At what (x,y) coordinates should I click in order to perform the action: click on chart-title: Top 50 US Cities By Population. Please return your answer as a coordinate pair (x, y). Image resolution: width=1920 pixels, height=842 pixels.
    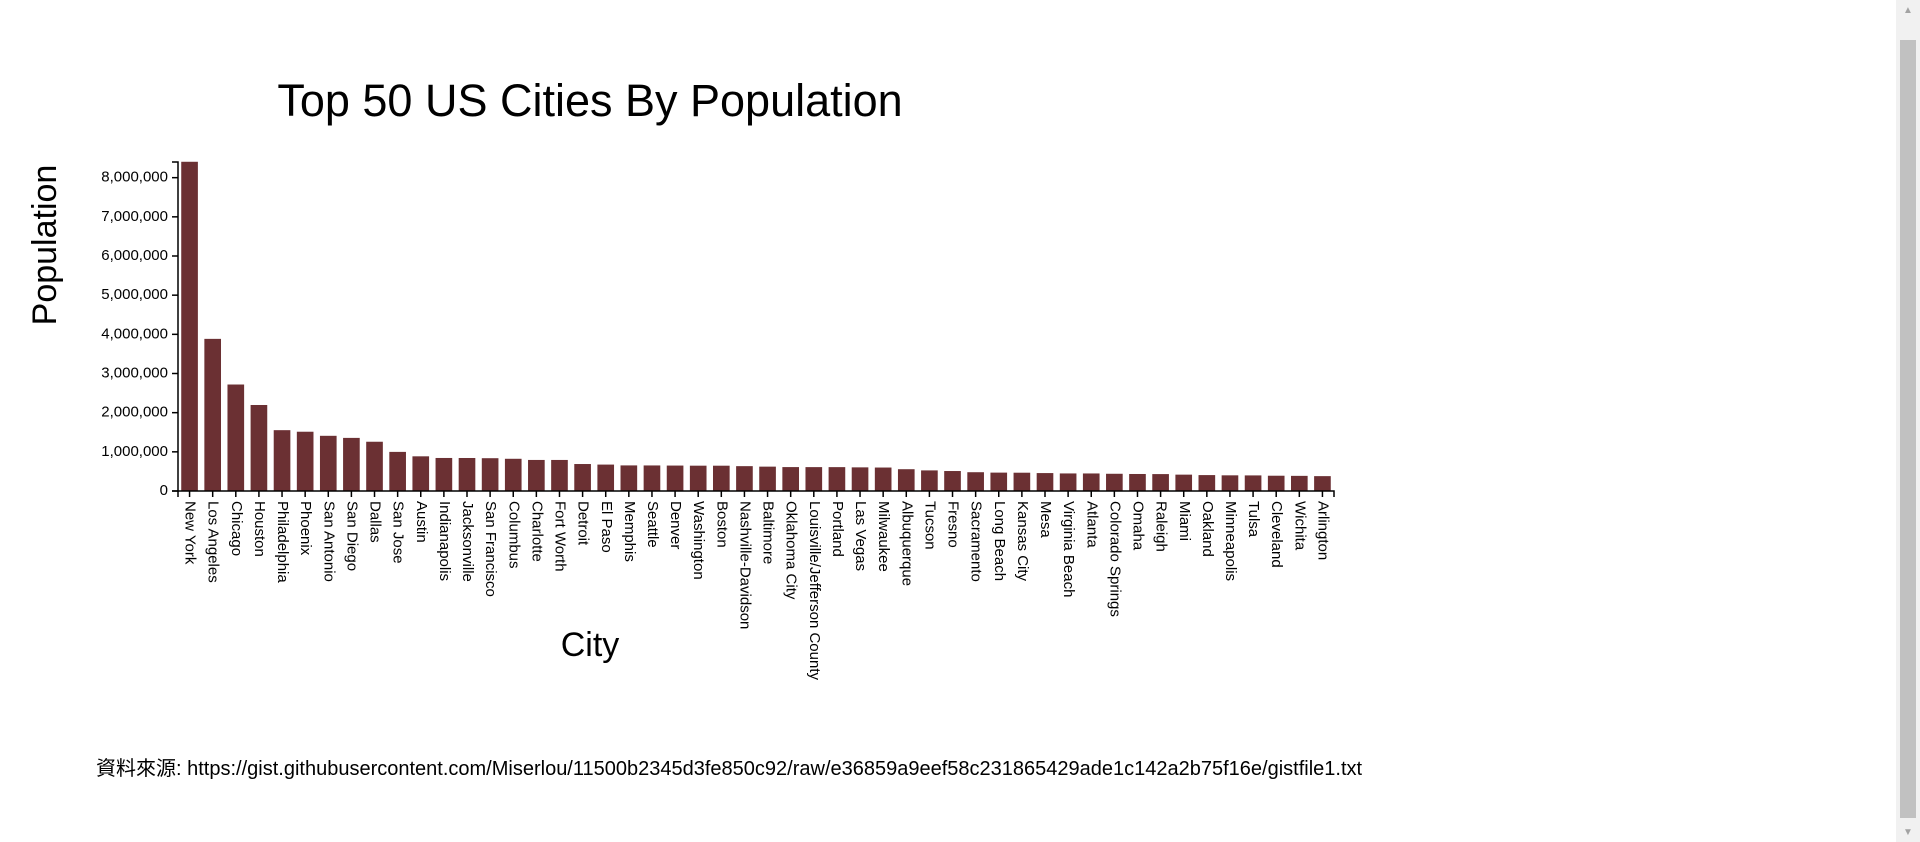
    Looking at the image, I should click on (589, 100).